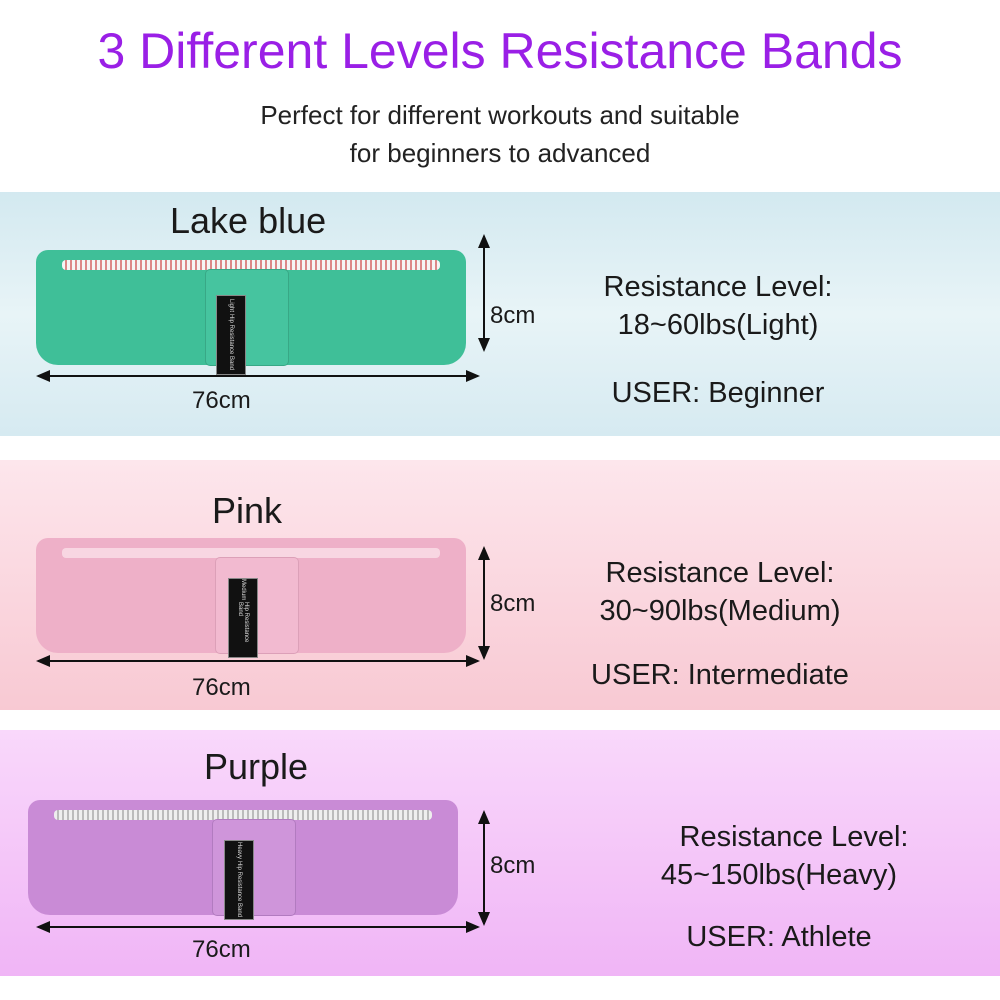 The image size is (1000, 1000). I want to click on level-value: 18~60lbs(Light), so click(718, 325).